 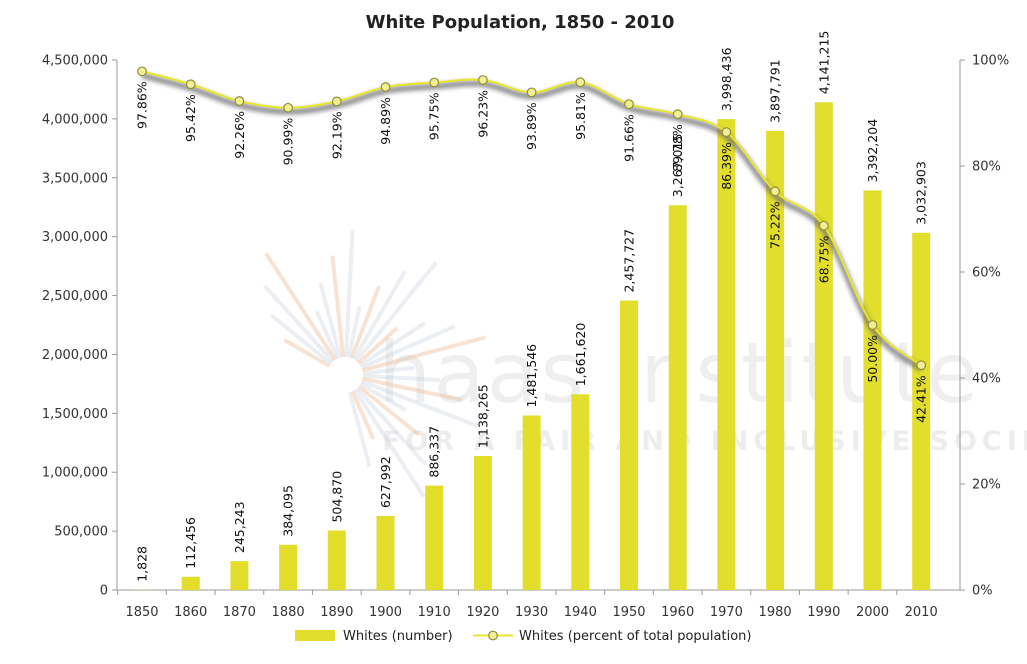 I want to click on percent-value-label: 95.75%, so click(x=434, y=116).